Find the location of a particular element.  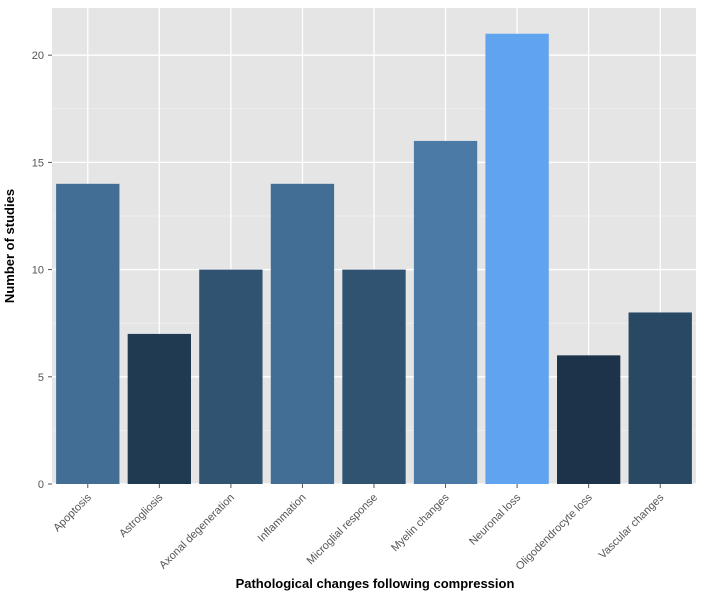

x-tick-label: Apoptosis is located at coordinates (72, 512).